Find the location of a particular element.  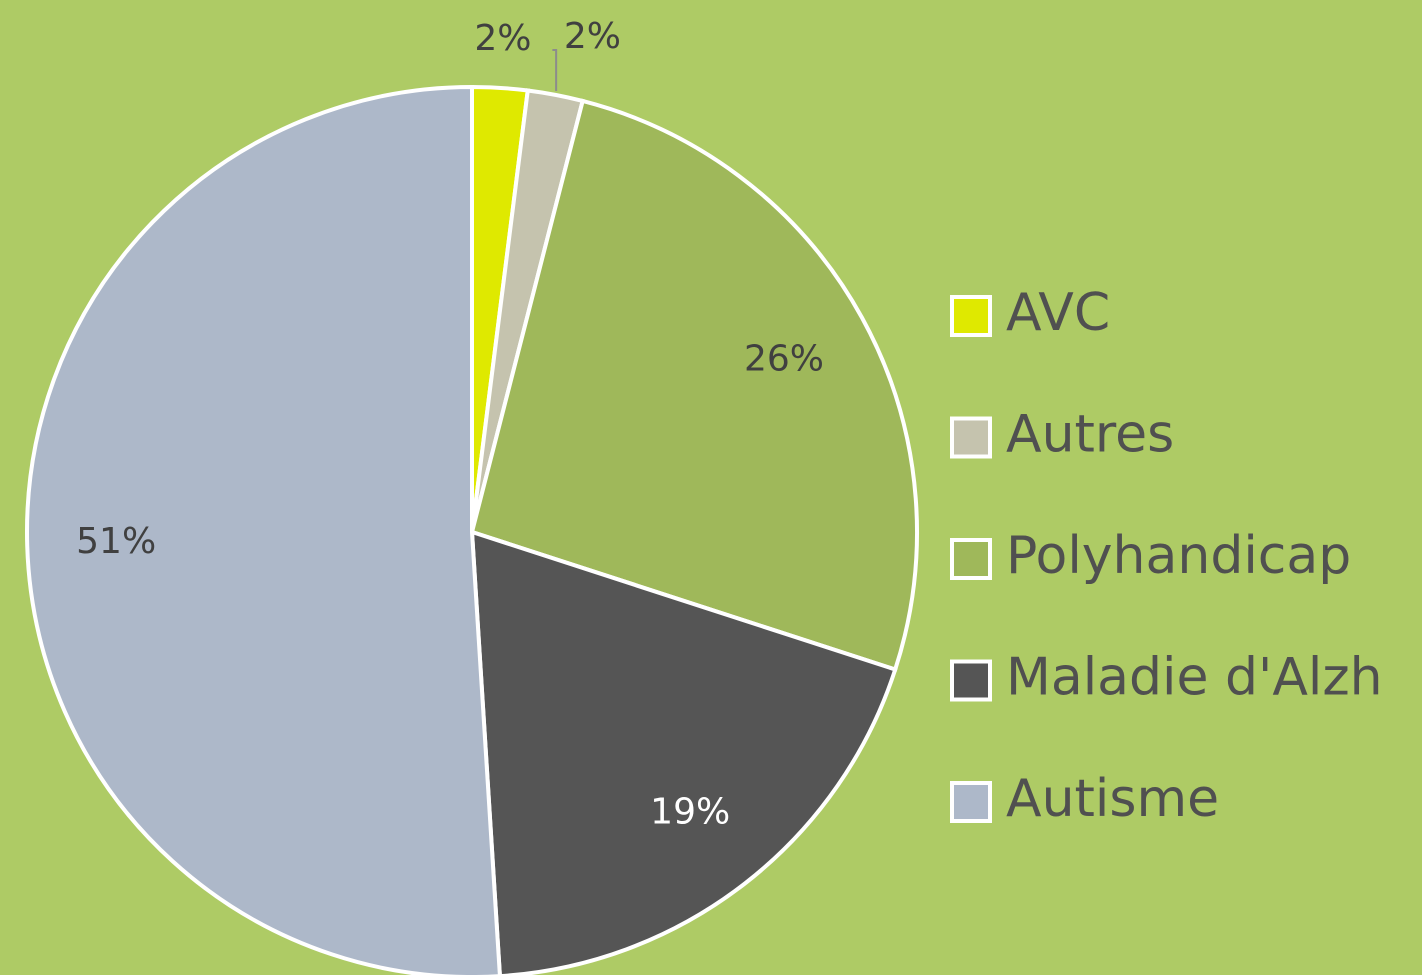

data-label: 19% is located at coordinates (690, 811).